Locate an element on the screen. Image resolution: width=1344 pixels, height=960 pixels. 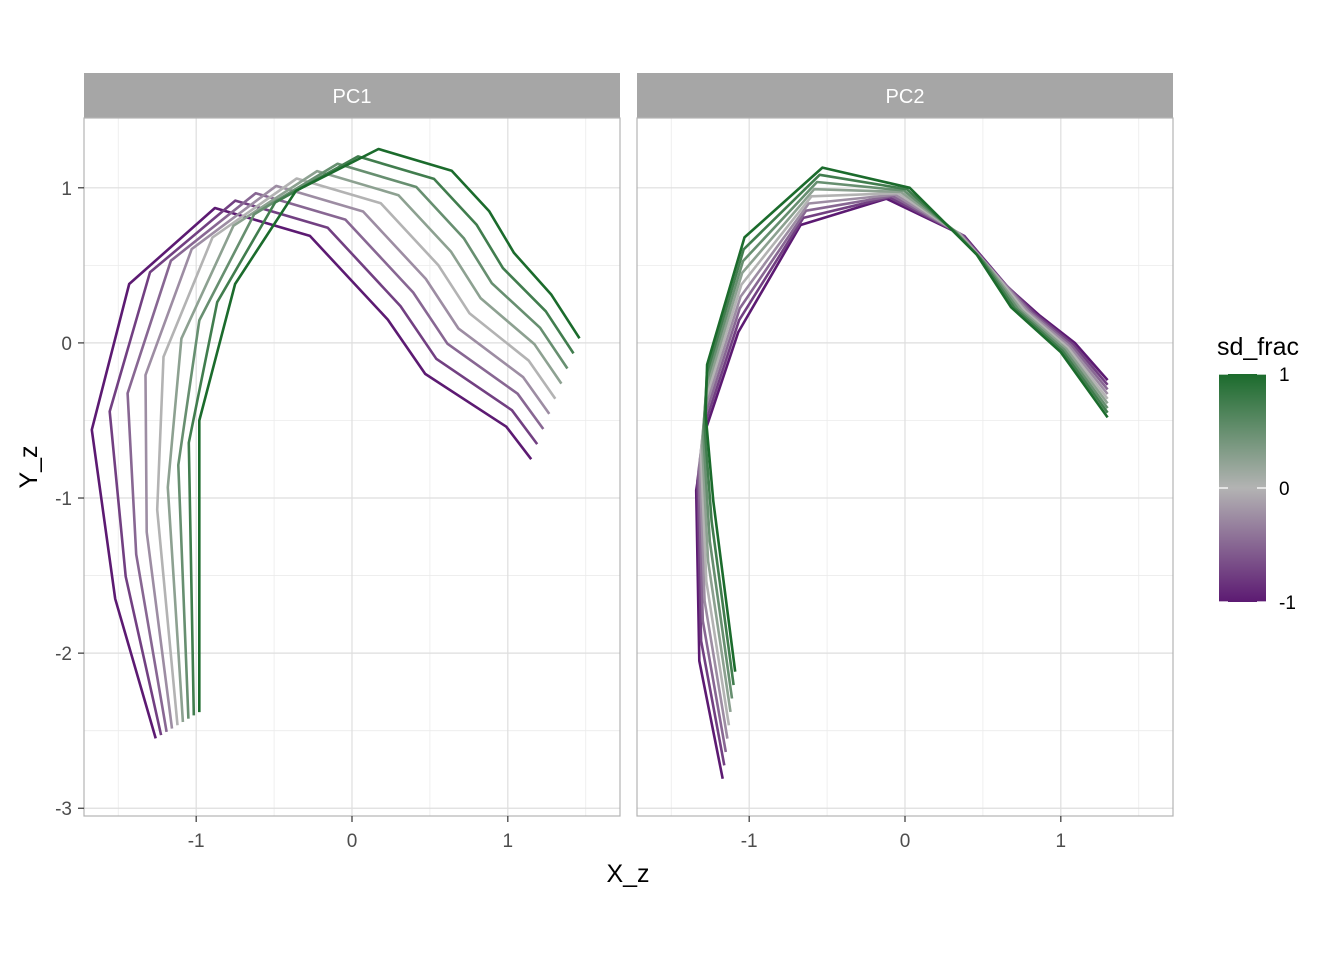
y-tick-label: 1 is located at coordinates (66, 189).